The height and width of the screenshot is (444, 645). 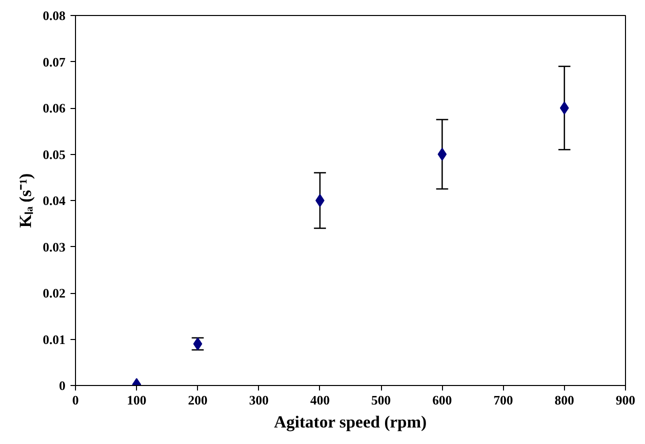 I want to click on y-tick-label: 0.02, so click(x=54, y=293).